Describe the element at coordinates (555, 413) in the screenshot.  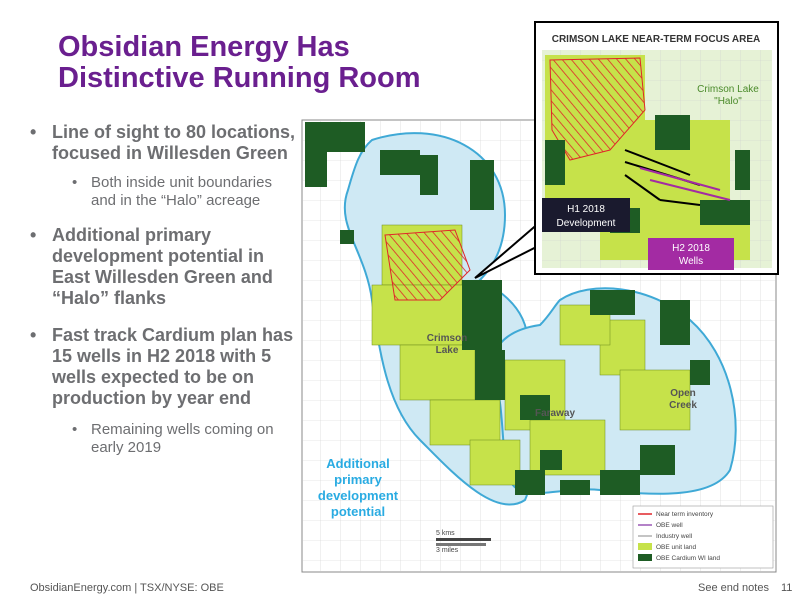
I see `map-label-faraway: Faraway` at that location.